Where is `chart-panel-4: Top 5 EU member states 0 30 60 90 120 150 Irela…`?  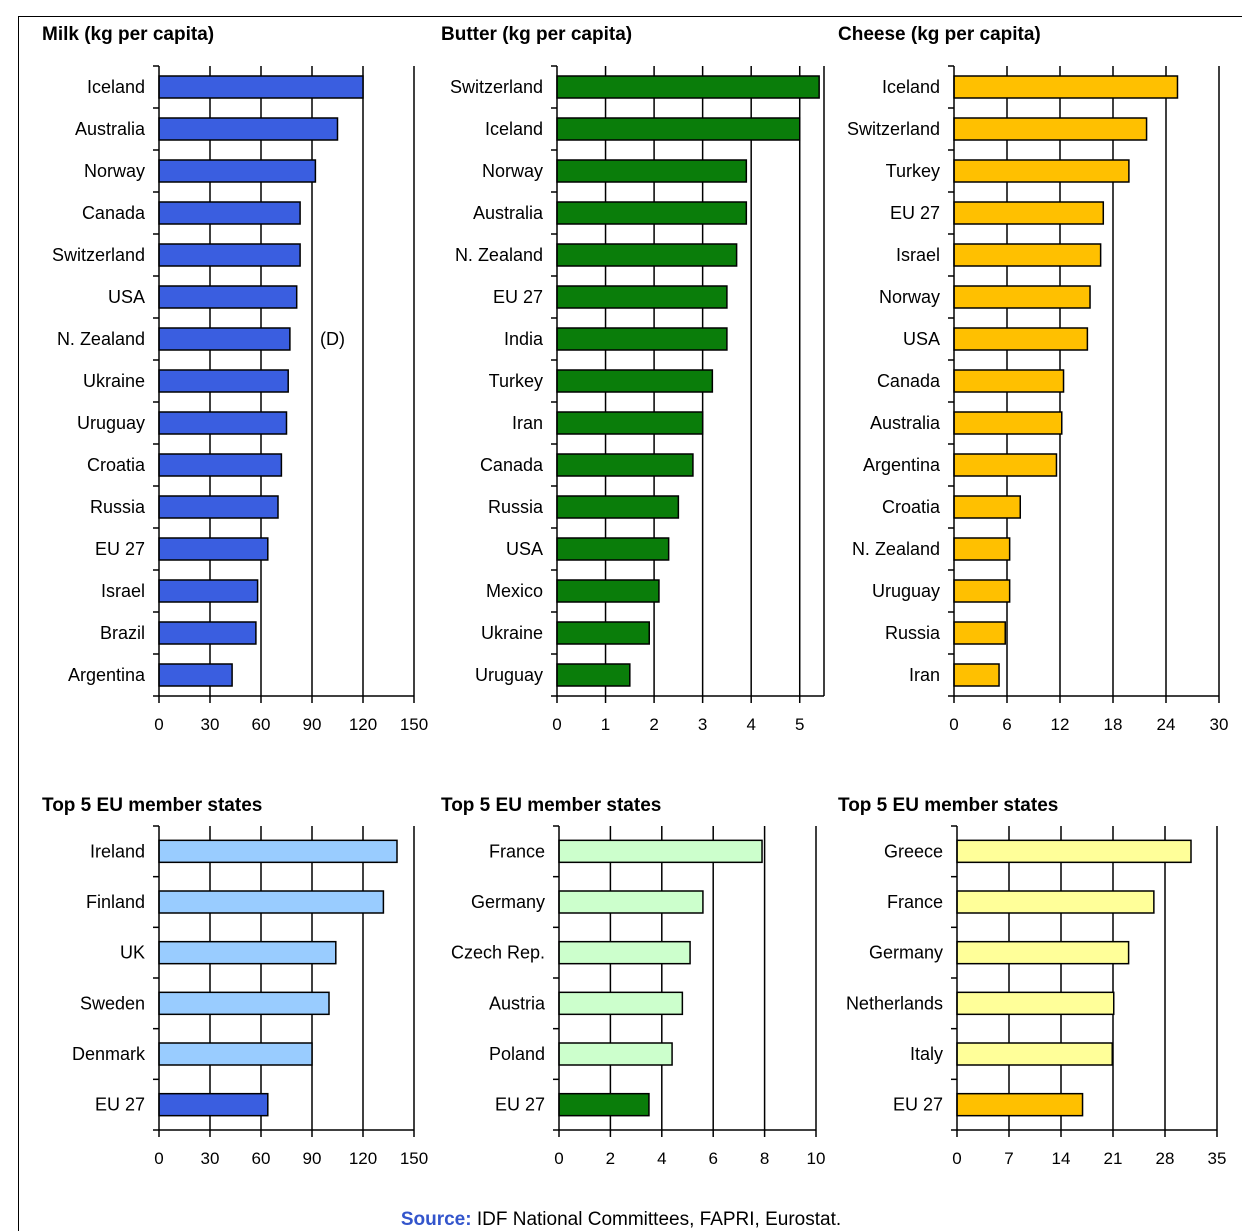
chart-panel-4: Top 5 EU member states 0 30 60 90 120 150 Irela… is located at coordinates (235, 981).